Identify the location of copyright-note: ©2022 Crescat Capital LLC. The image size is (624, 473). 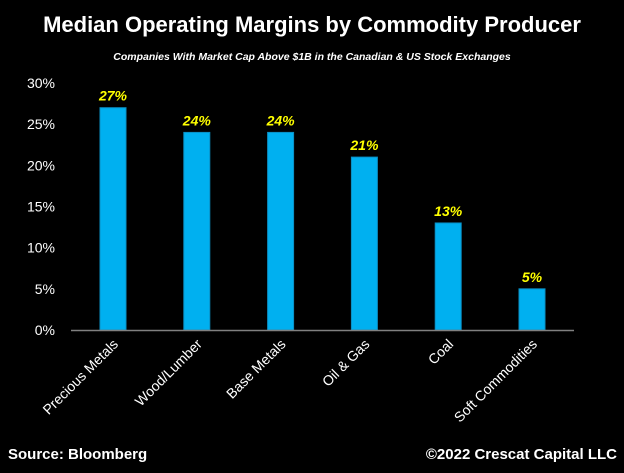
(521, 454).